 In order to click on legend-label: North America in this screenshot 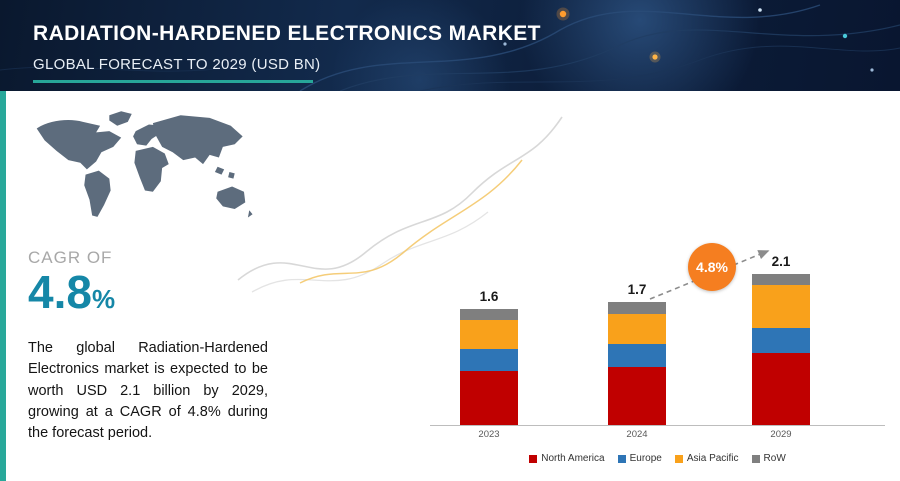, I will do `click(573, 458)`.